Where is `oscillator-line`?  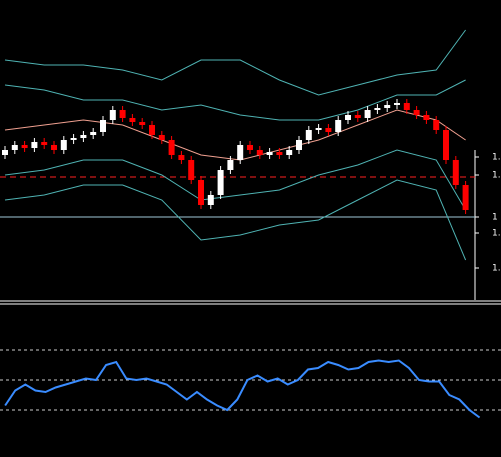 oscillator-line is located at coordinates (242, 389).